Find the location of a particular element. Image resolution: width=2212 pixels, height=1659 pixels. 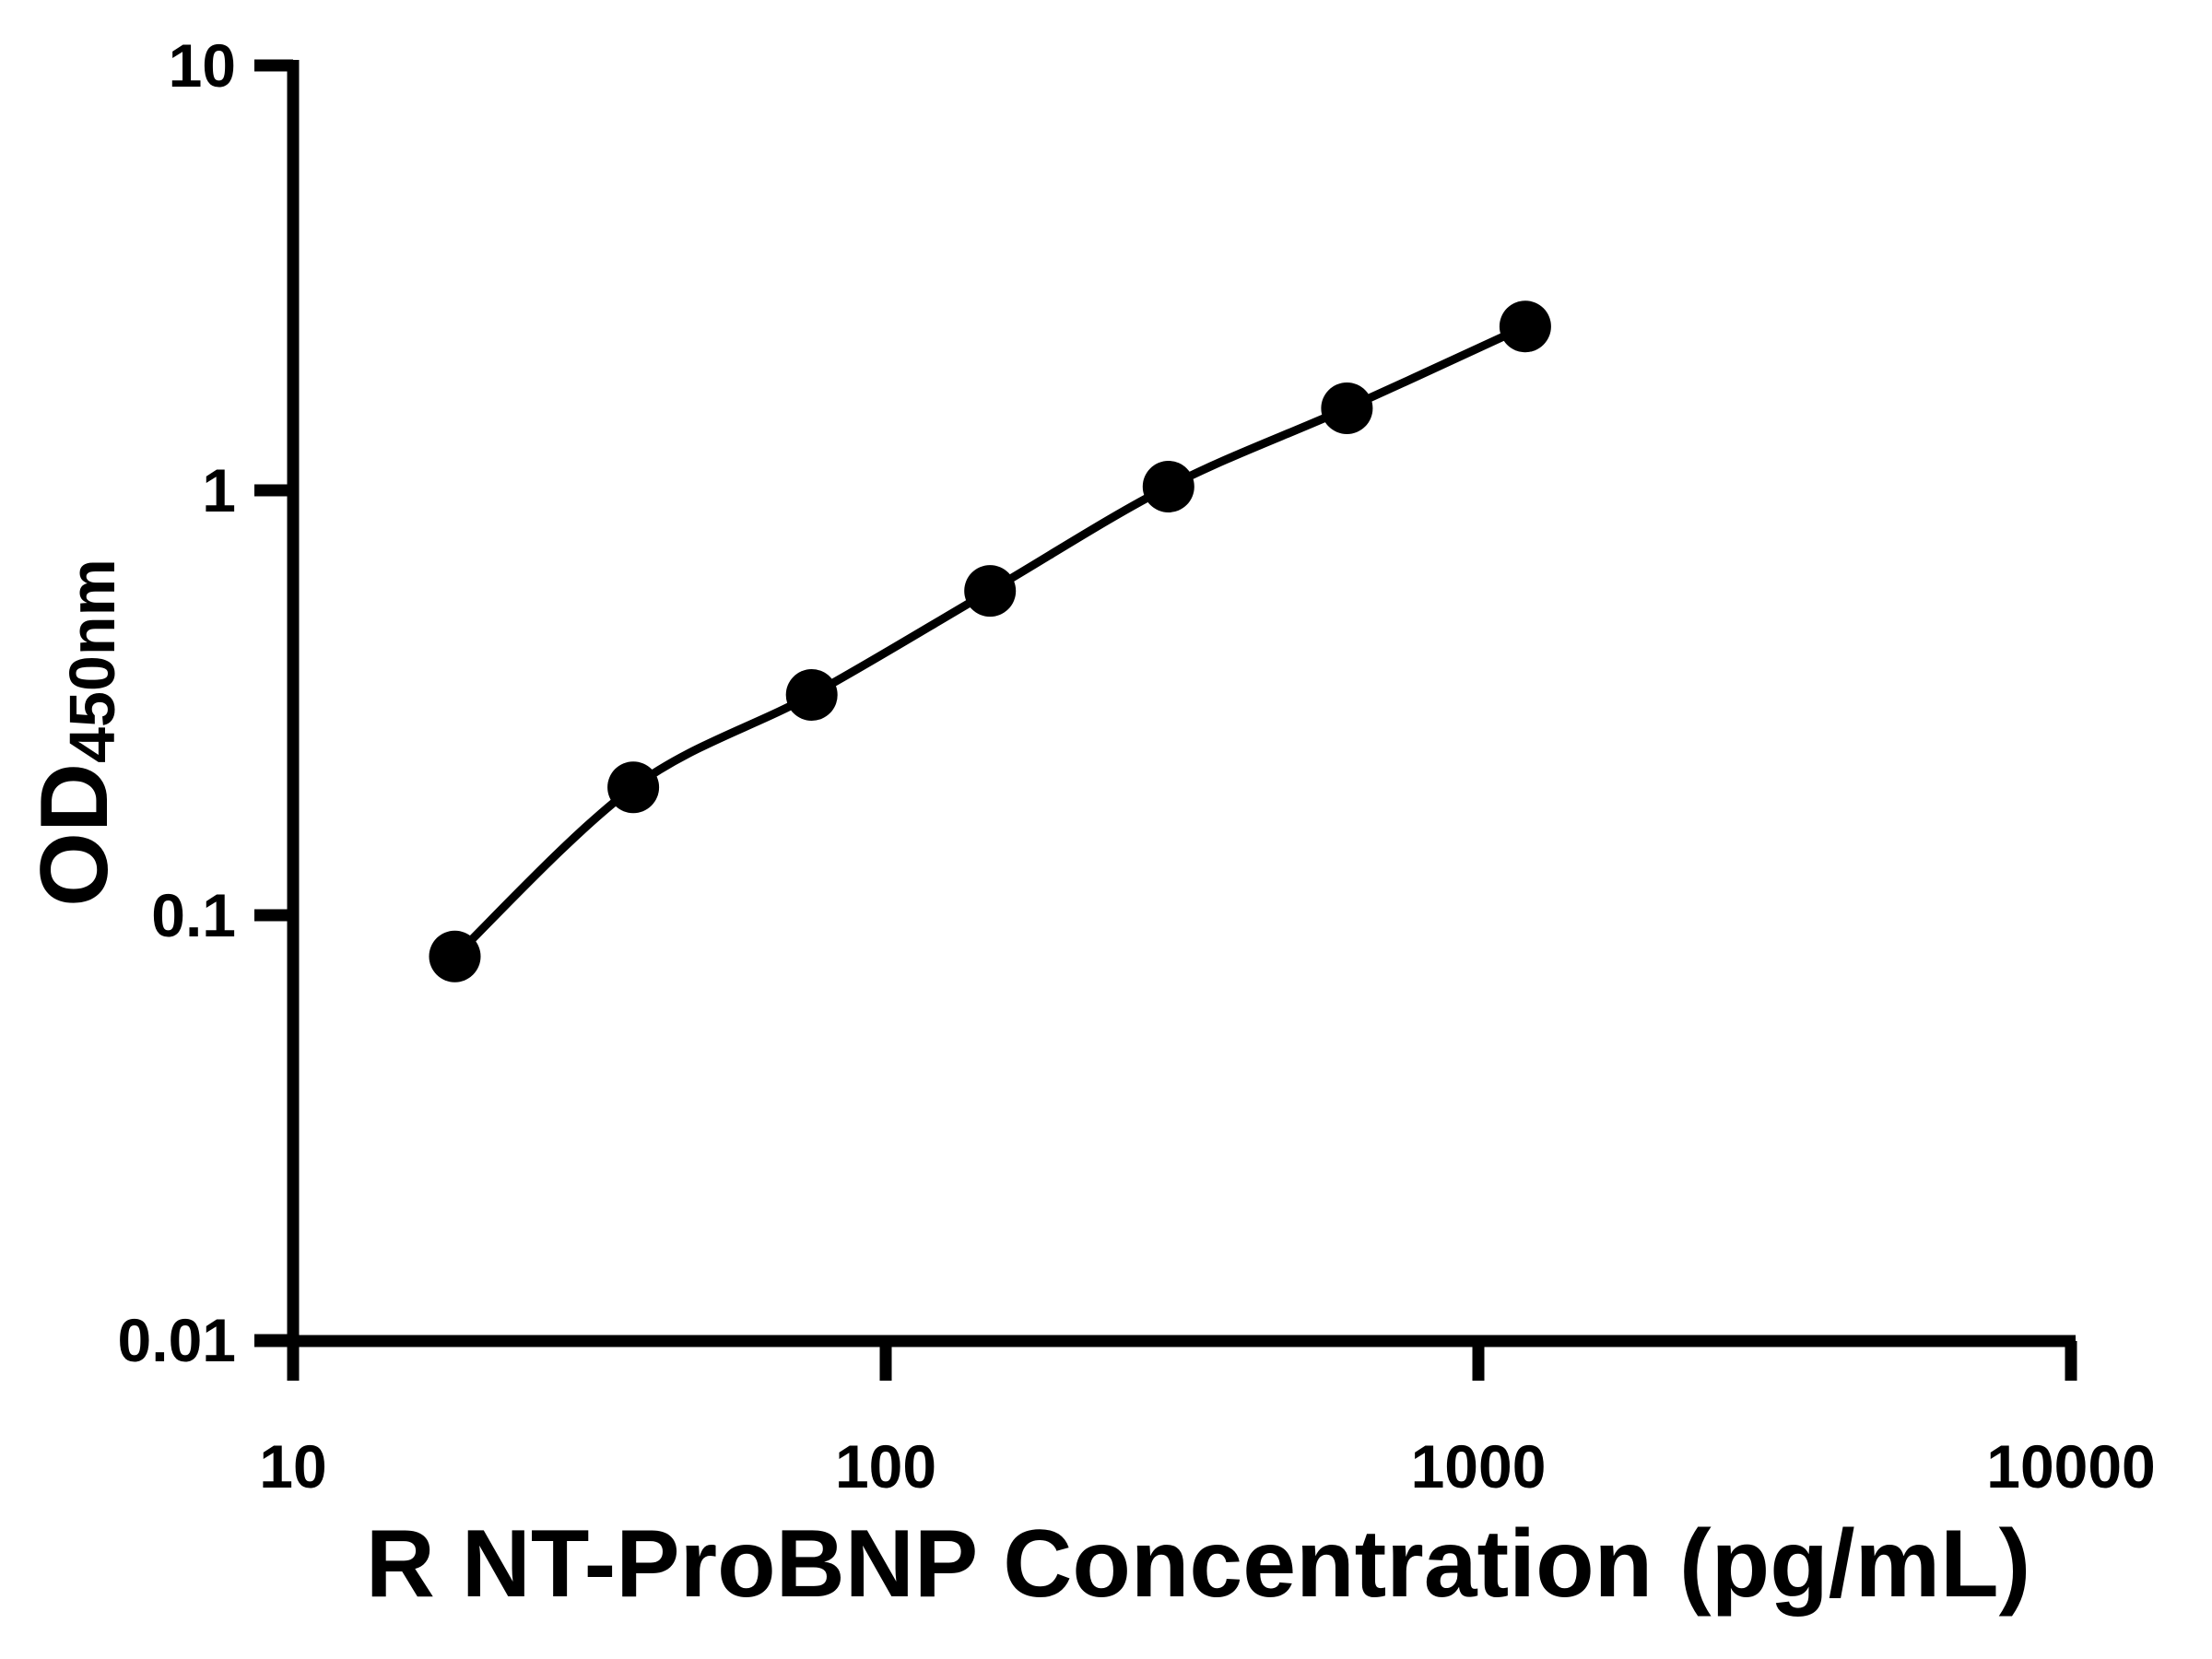

y-axis-title-subscript: 450nm is located at coordinates (92, 661).